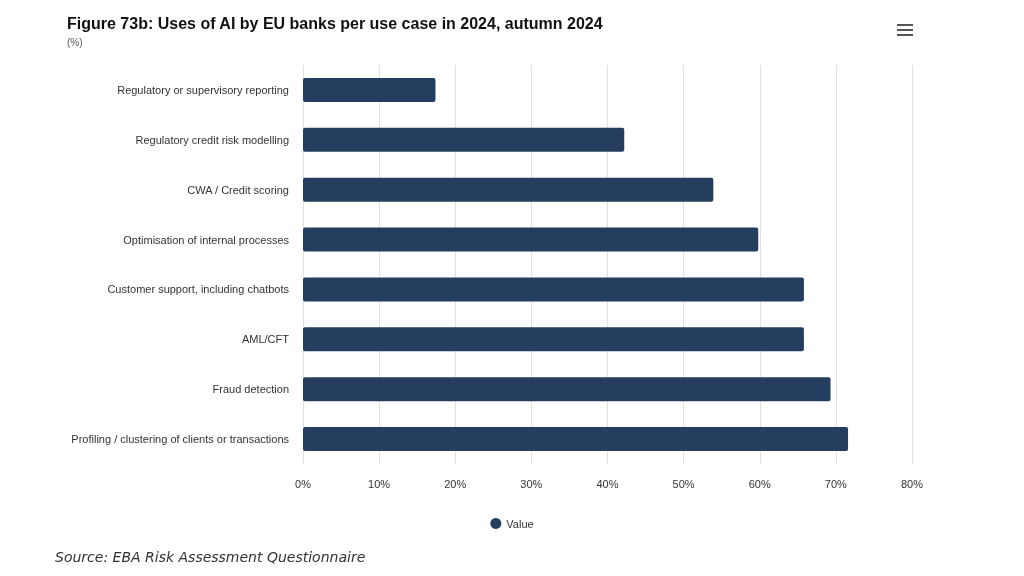  I want to click on y-tick-label: Customer support, including chatbots, so click(198, 289).